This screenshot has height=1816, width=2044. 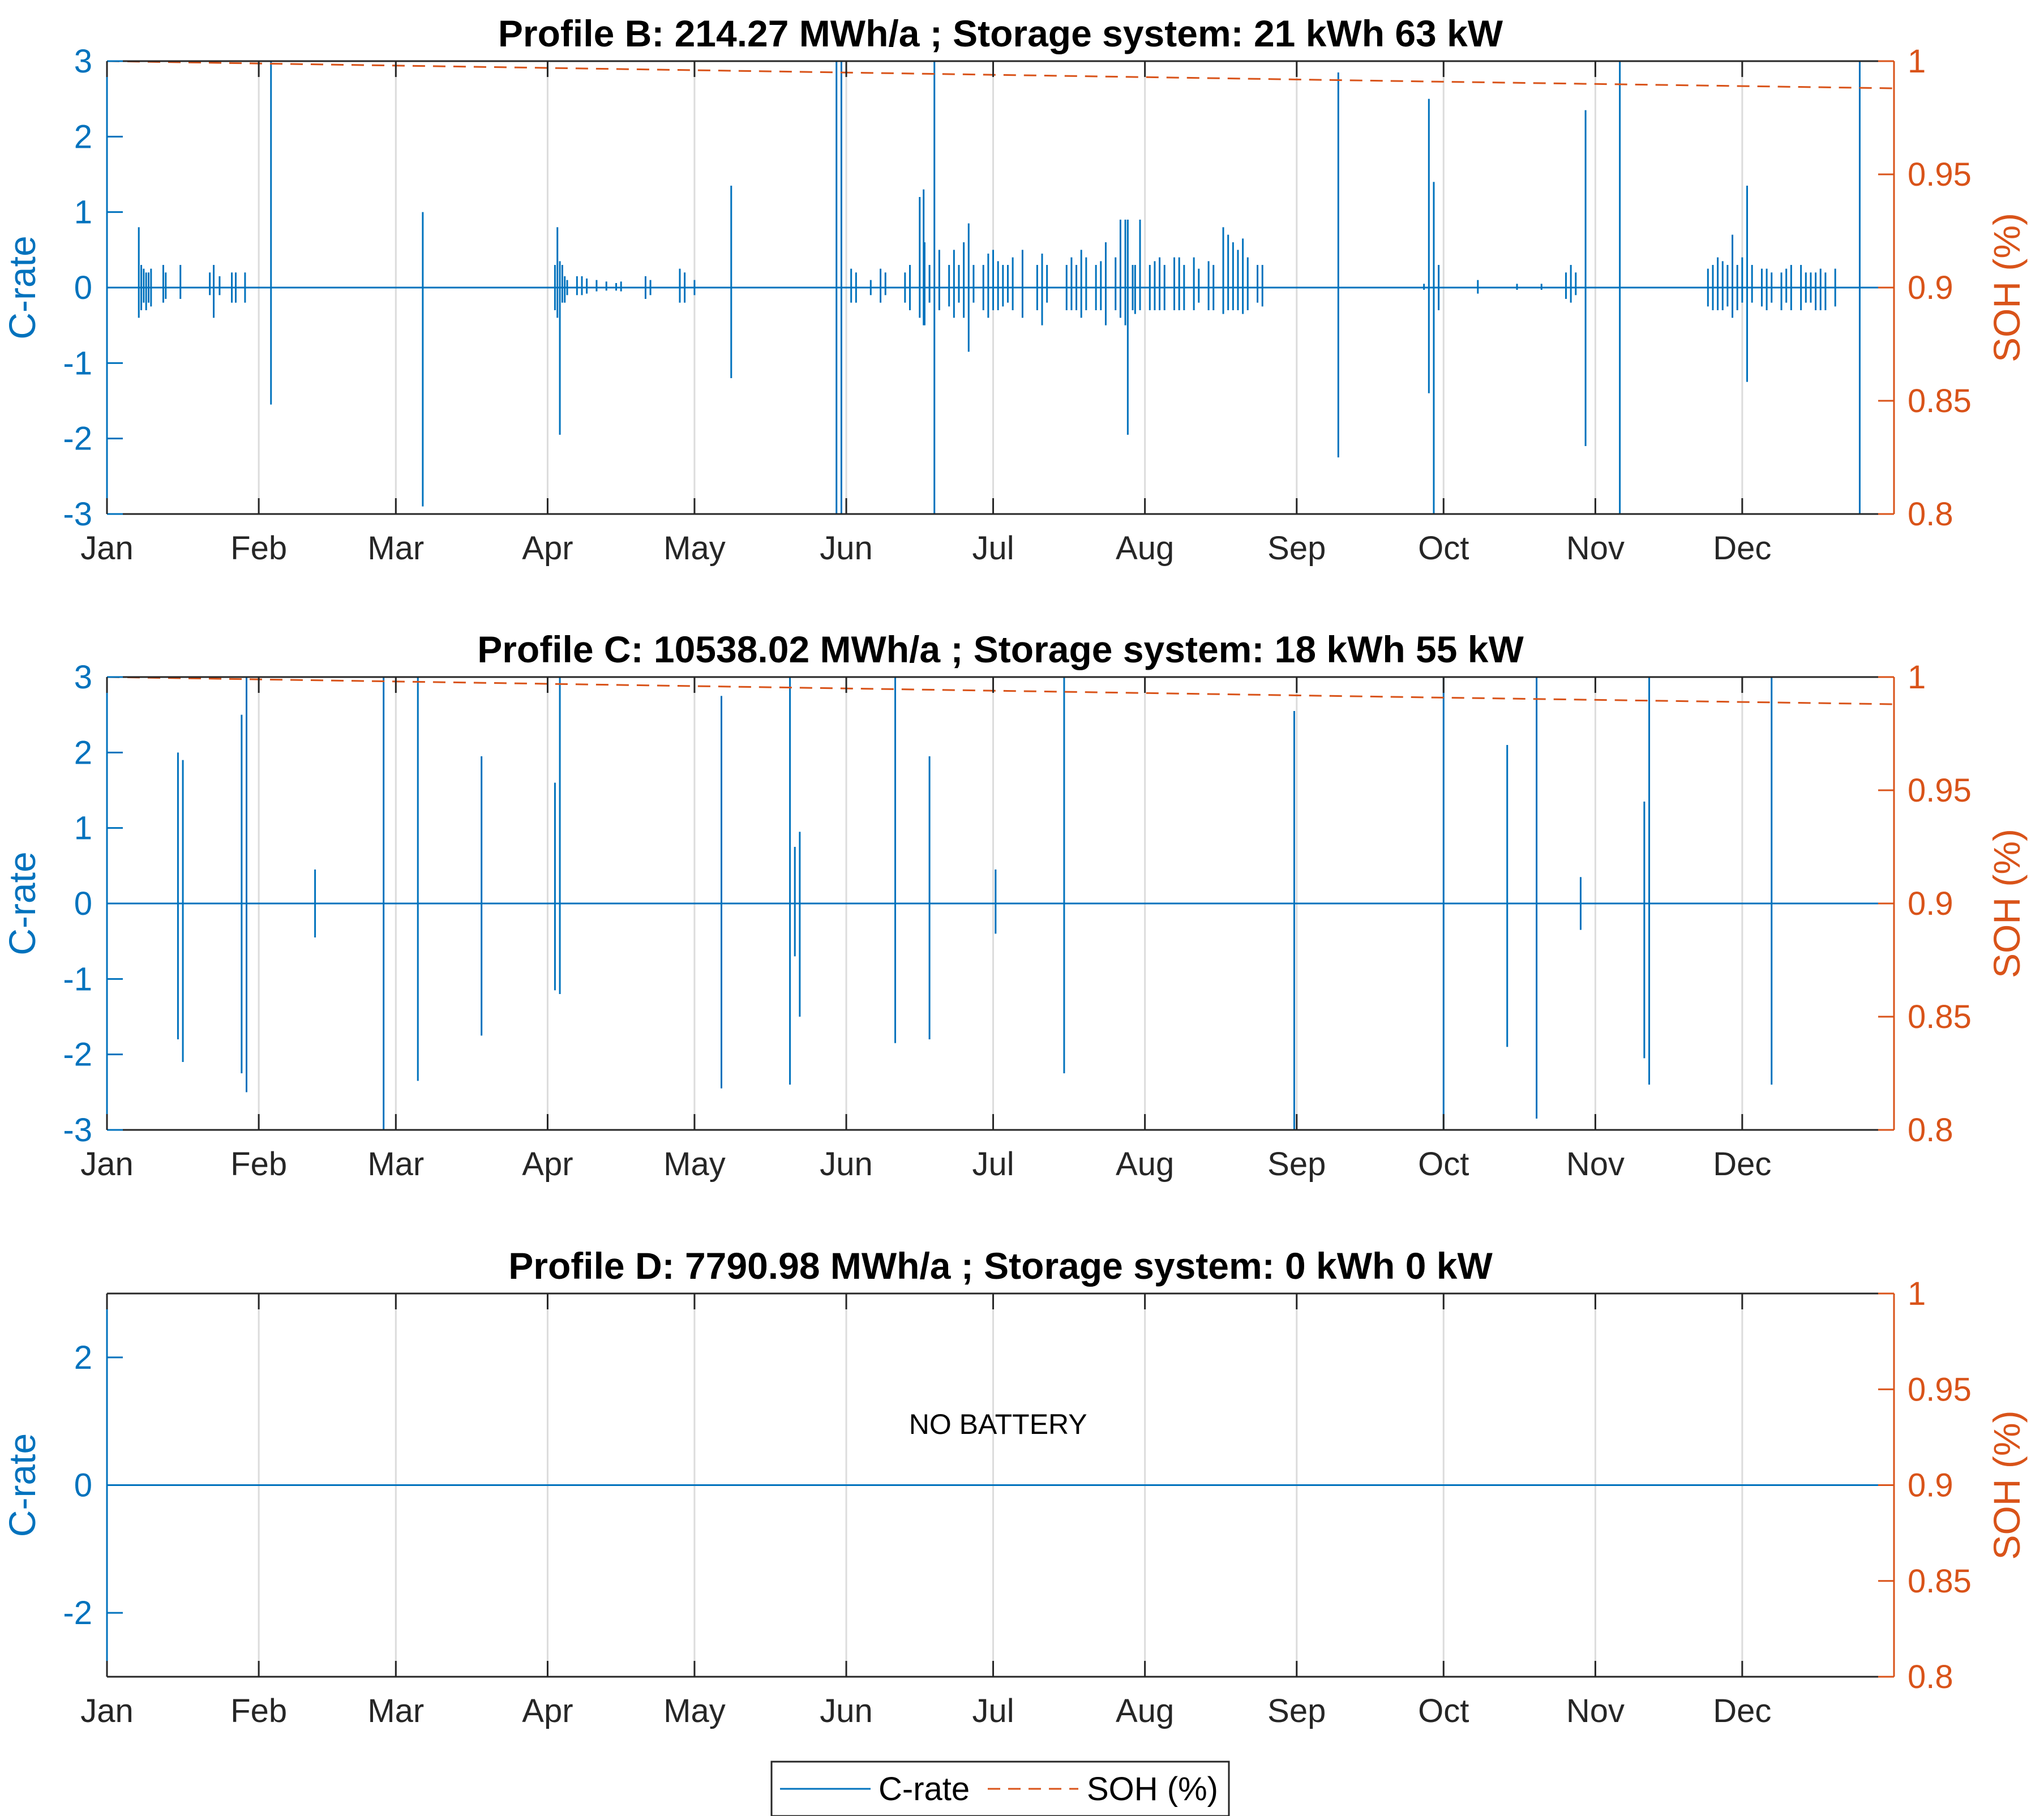 What do you see at coordinates (1000, 1788) in the screenshot?
I see `legend: C-rate SOH (%)` at bounding box center [1000, 1788].